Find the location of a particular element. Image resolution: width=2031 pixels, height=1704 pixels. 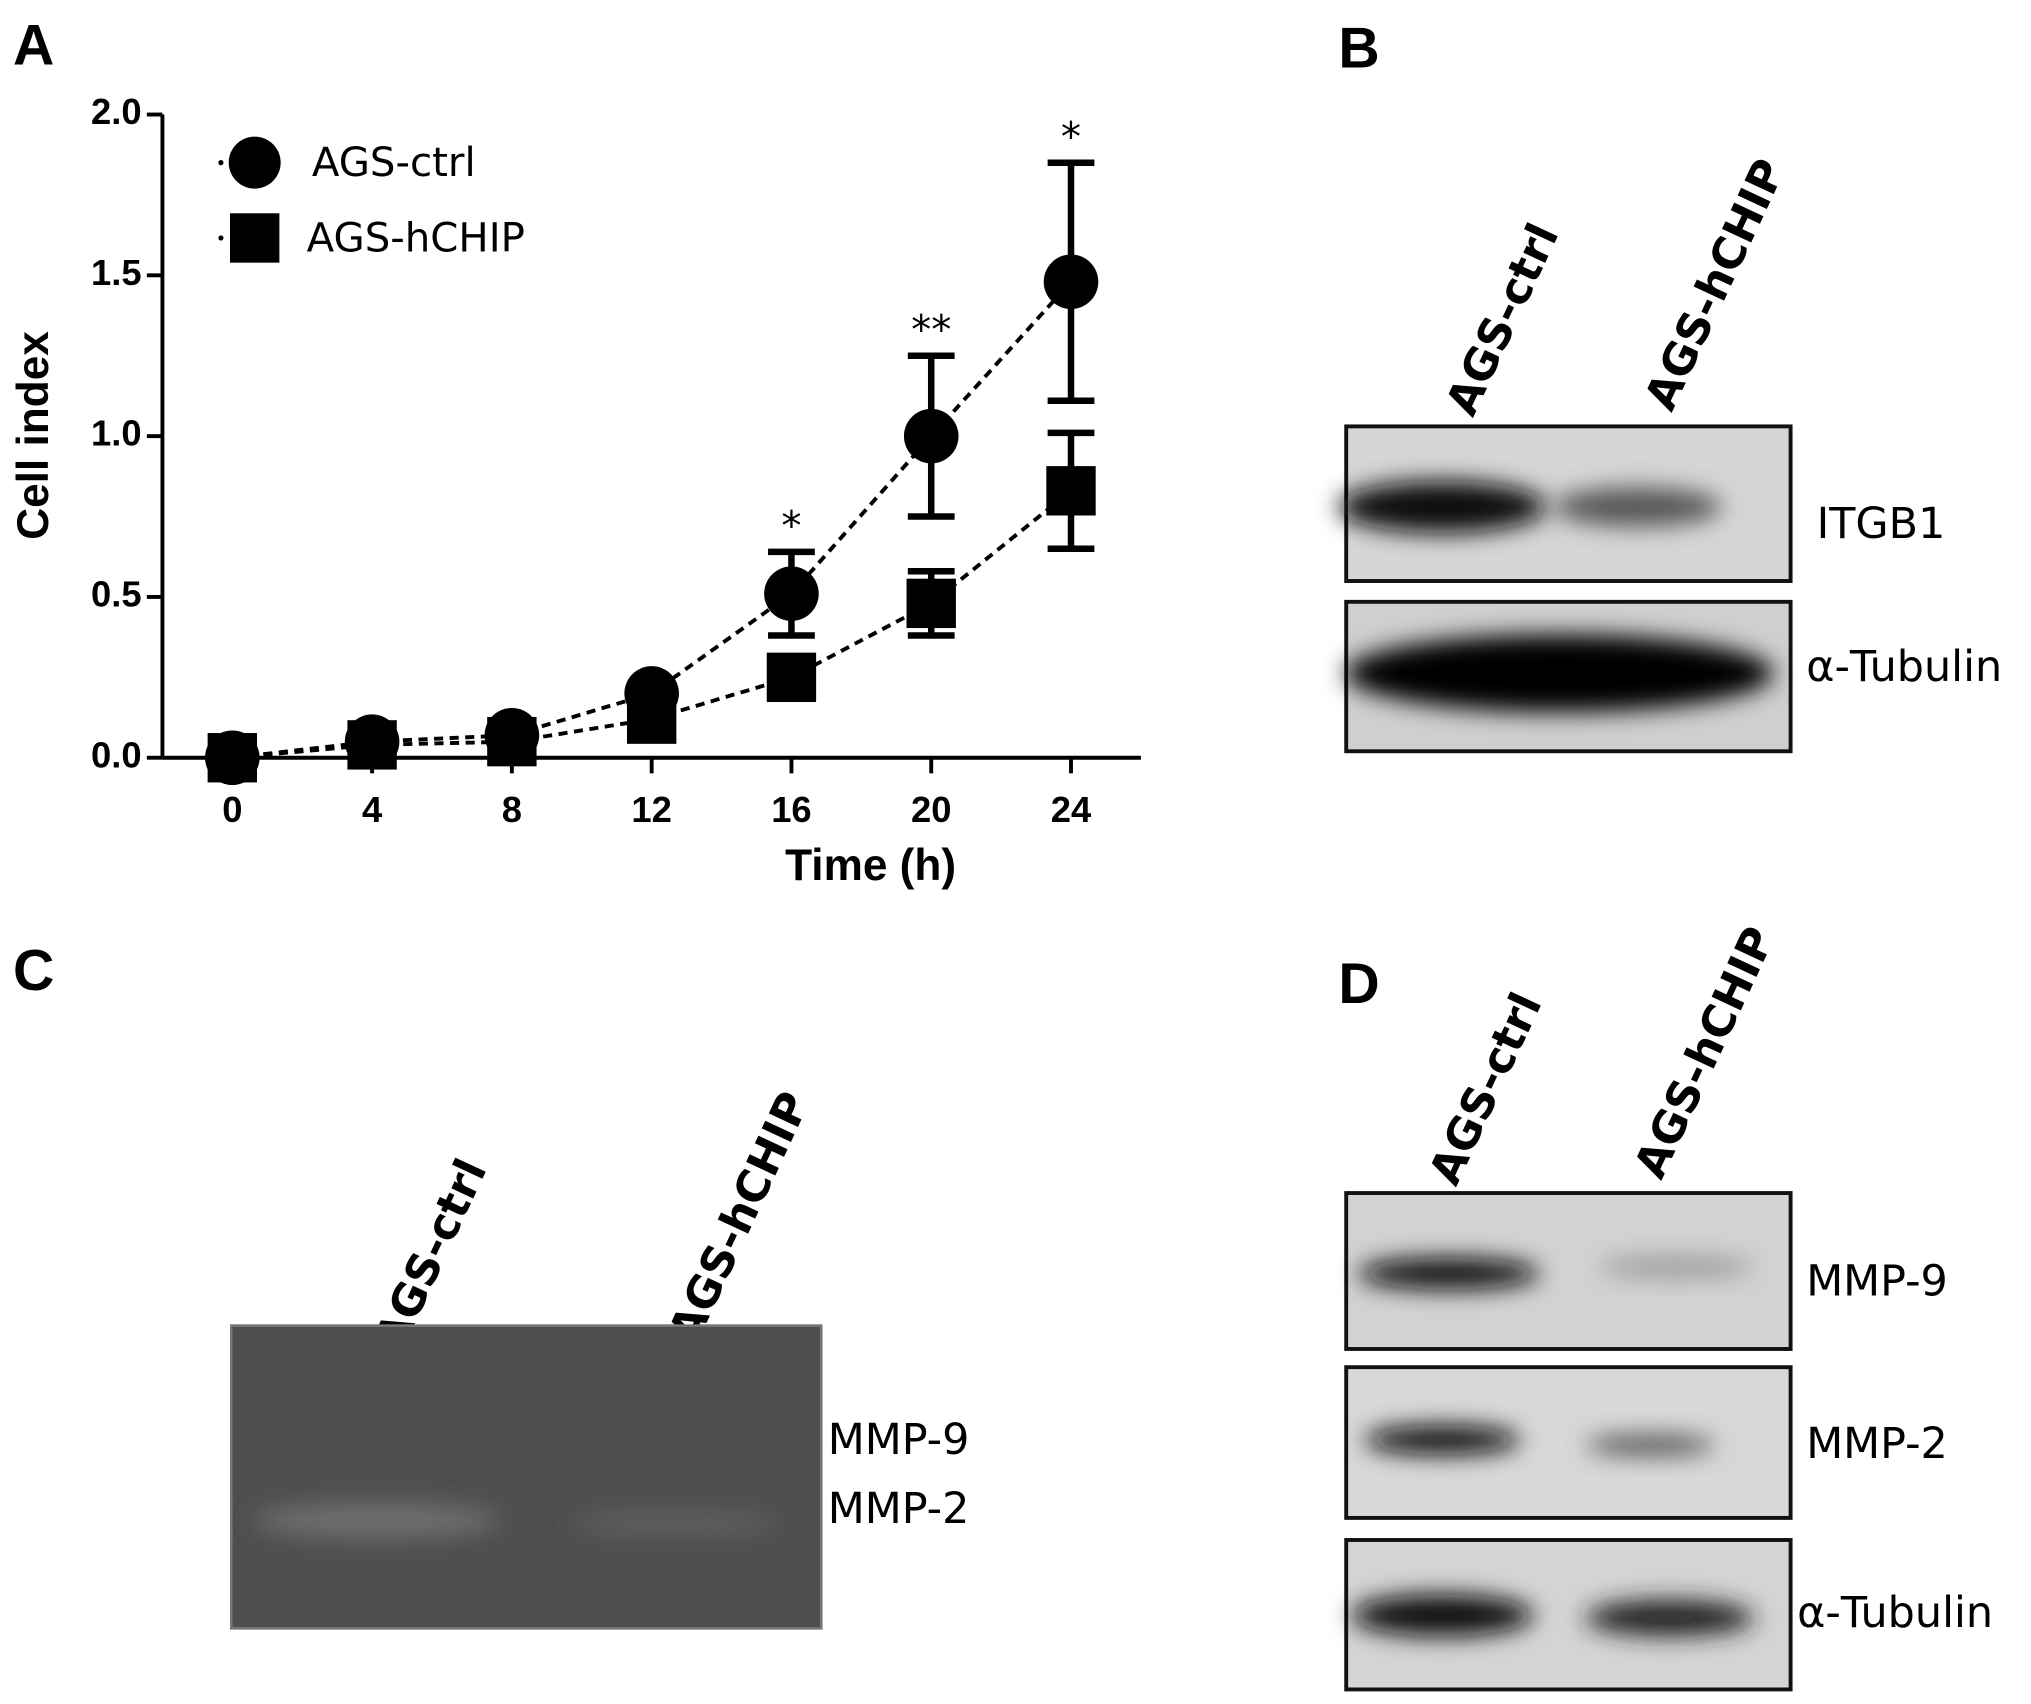

y-tick-label: 0.0 is located at coordinates (116, 754).